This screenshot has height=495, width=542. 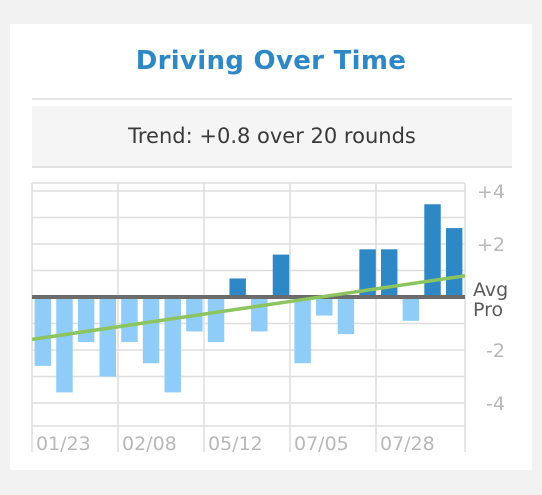 What do you see at coordinates (490, 290) in the screenshot?
I see `avg-label: Avg` at bounding box center [490, 290].